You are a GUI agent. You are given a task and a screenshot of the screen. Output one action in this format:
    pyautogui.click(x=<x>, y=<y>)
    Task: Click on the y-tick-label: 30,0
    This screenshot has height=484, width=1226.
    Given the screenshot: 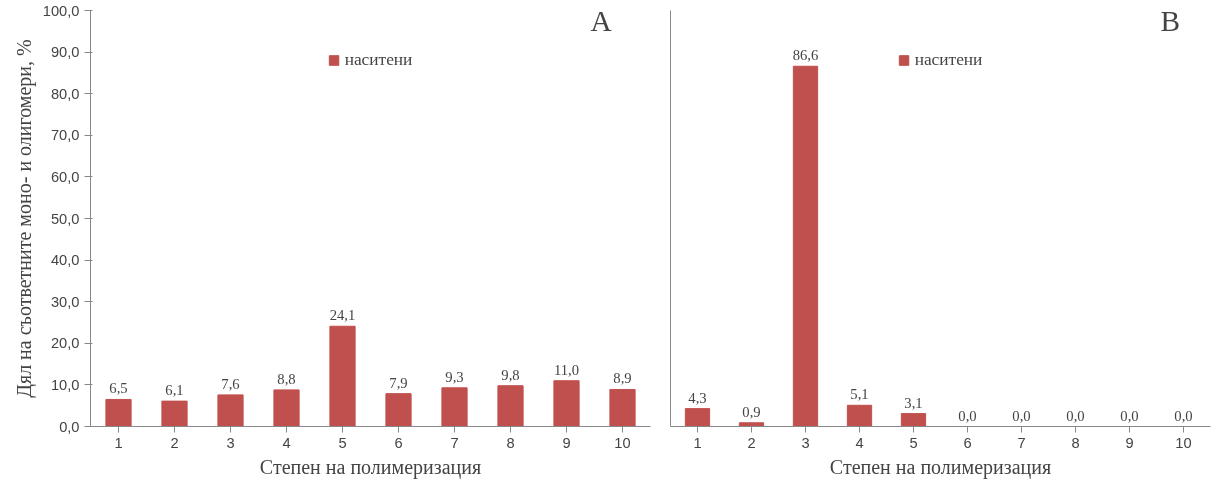 What is the action you would take?
    pyautogui.click(x=65, y=301)
    